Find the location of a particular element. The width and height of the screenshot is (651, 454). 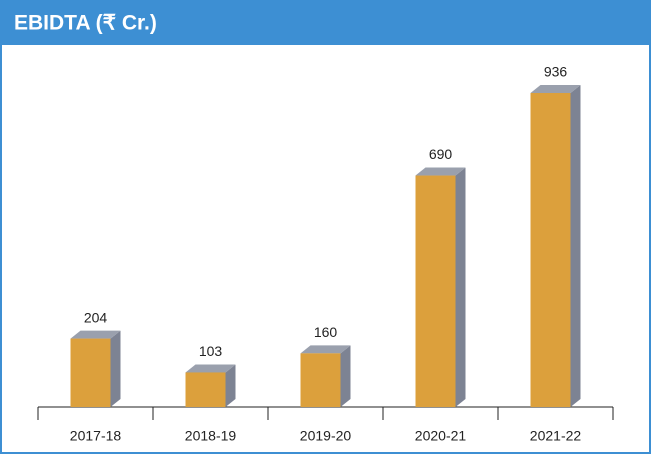

data-label: 204 is located at coordinates (96, 317).